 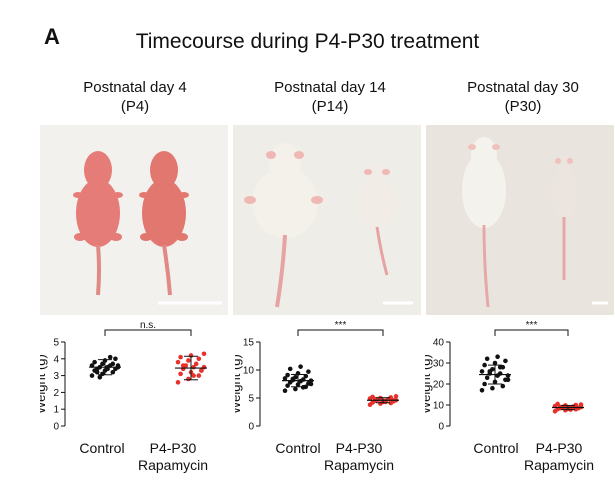 What do you see at coordinates (521, 97) in the screenshot?
I see `column-title-p30: Postnatal day 30 (P30)` at bounding box center [521, 97].